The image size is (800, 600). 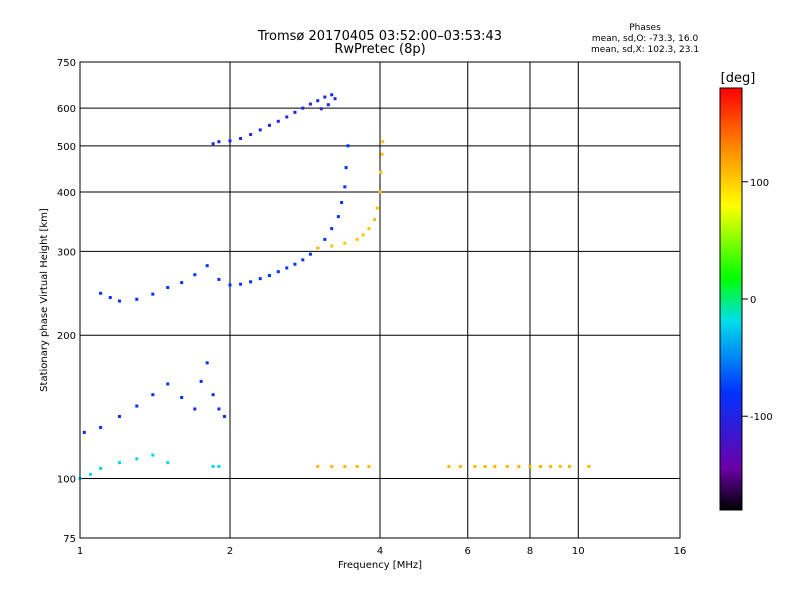 I want to click on colorbar-tick-label: 0, so click(x=753, y=300).